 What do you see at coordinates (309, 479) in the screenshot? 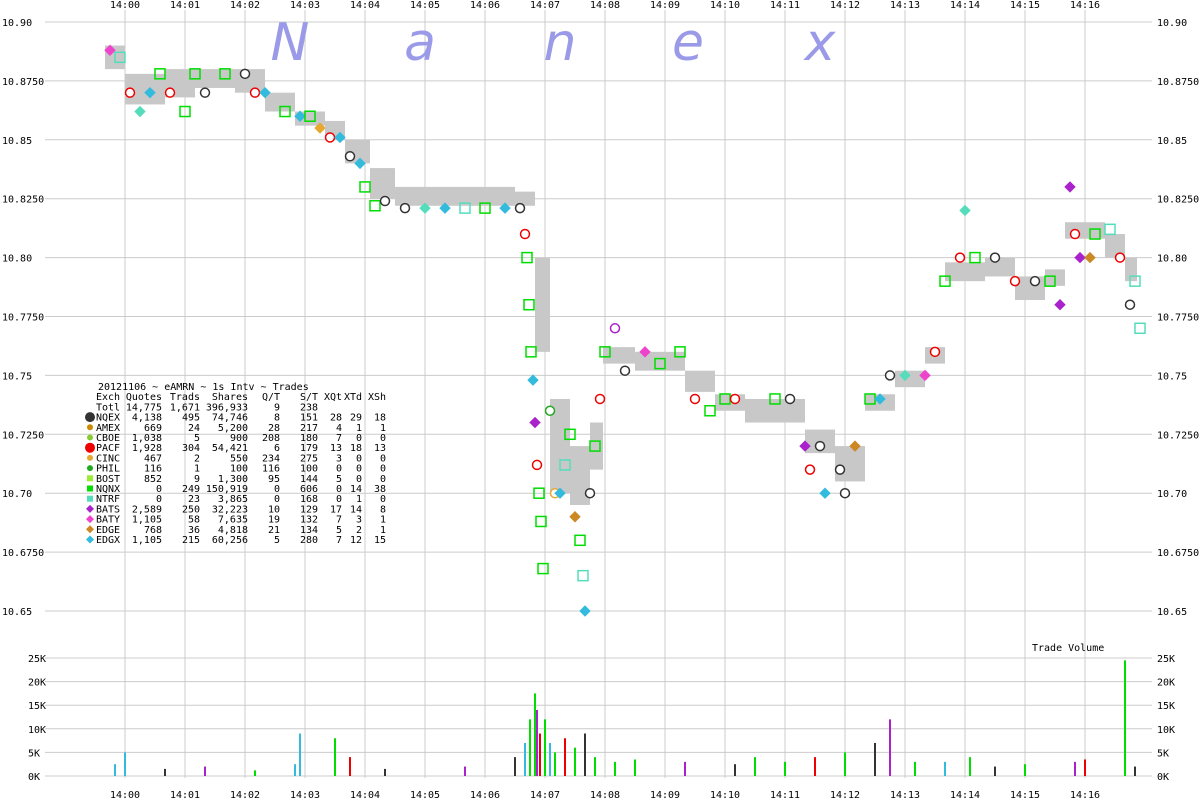
I see `legend-cell: 144` at bounding box center [309, 479].